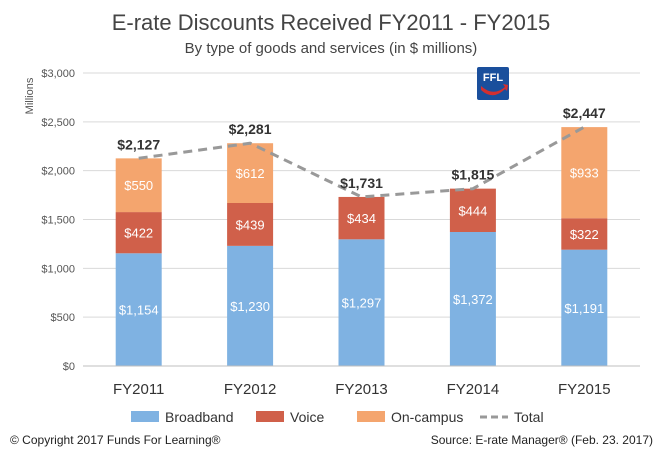  I want to click on bar-on-campus-fy2015, so click(584, 173).